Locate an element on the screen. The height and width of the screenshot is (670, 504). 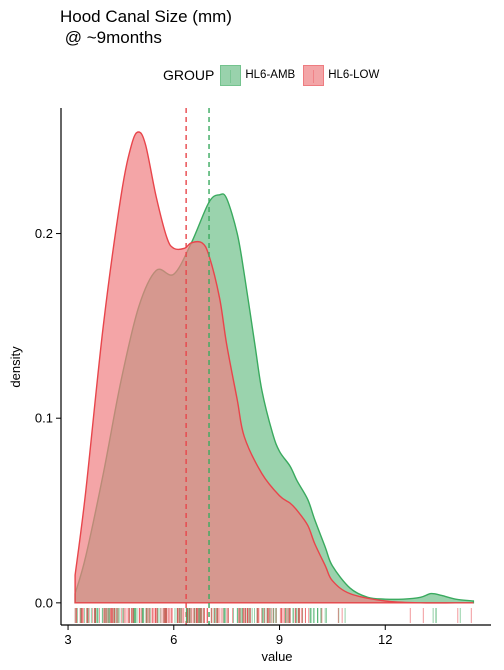
legend-title: GROUP is located at coordinates (189, 75).